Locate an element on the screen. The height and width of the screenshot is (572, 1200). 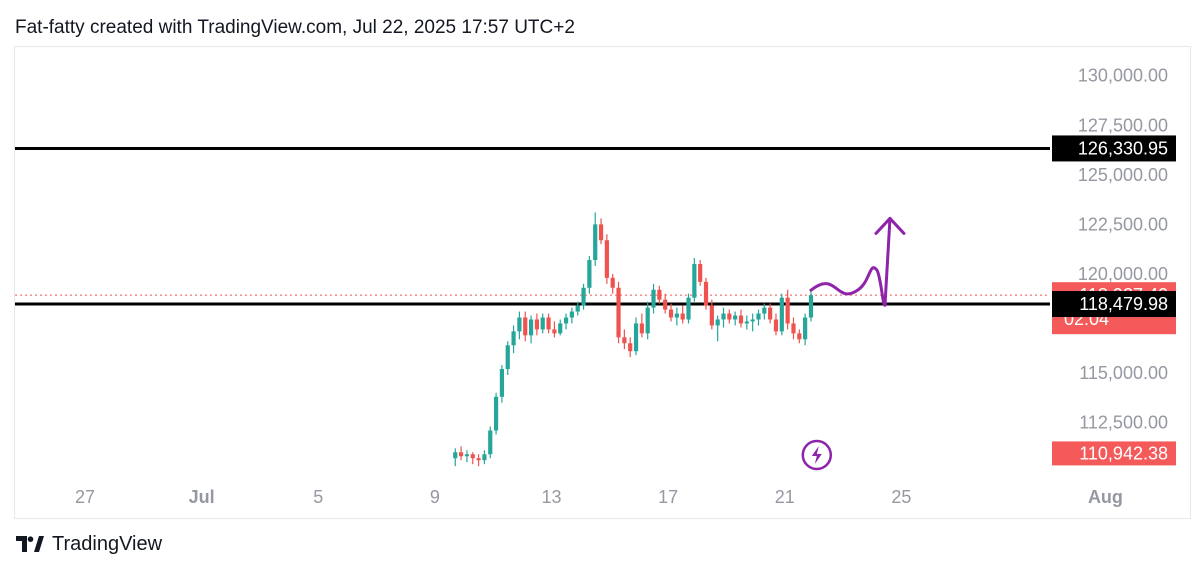
price-tick-label: 125,000.00 is located at coordinates (1123, 175).